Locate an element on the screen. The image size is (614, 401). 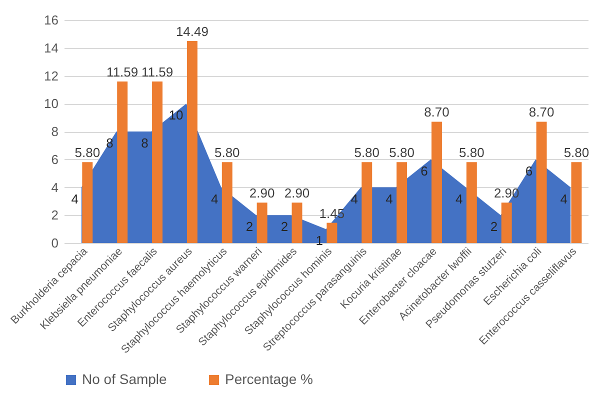
y-tick-label: 8 is located at coordinates (54, 131).